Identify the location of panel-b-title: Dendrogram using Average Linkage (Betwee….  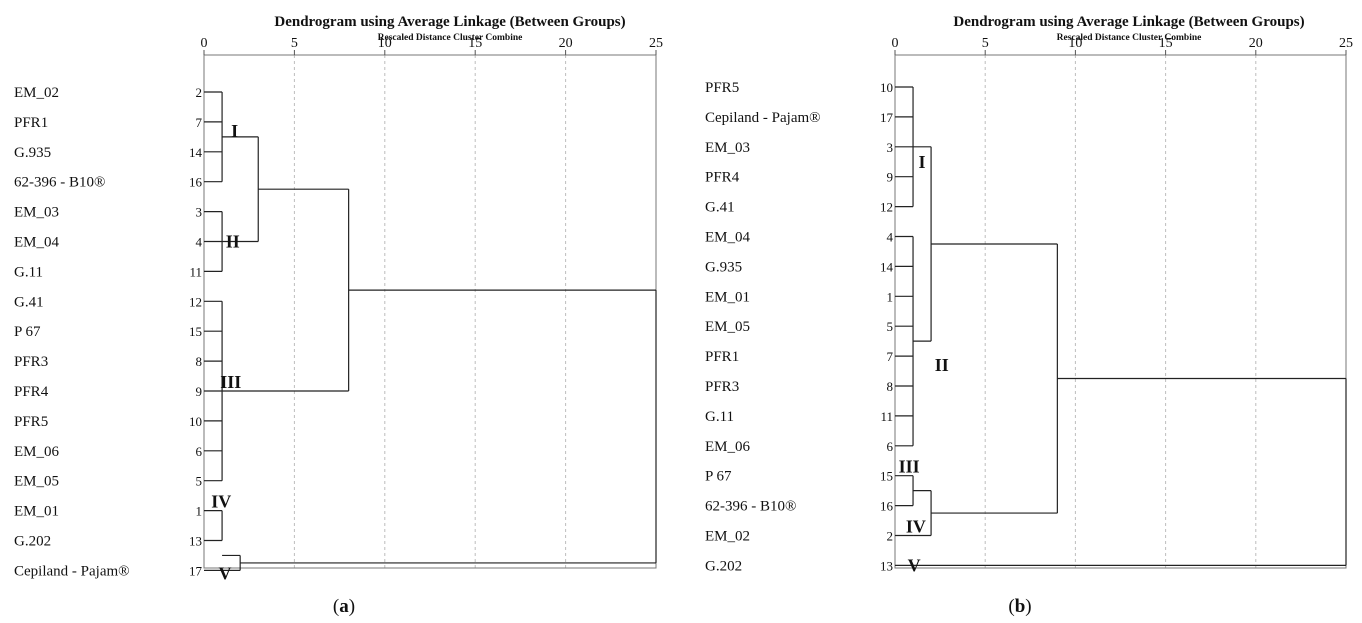
(1128, 22).